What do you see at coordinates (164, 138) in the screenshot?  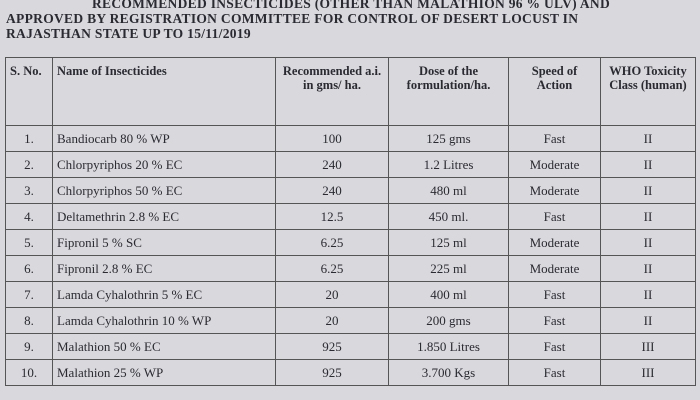 I see `table-cell: Bandiocarb 80 % WP` at bounding box center [164, 138].